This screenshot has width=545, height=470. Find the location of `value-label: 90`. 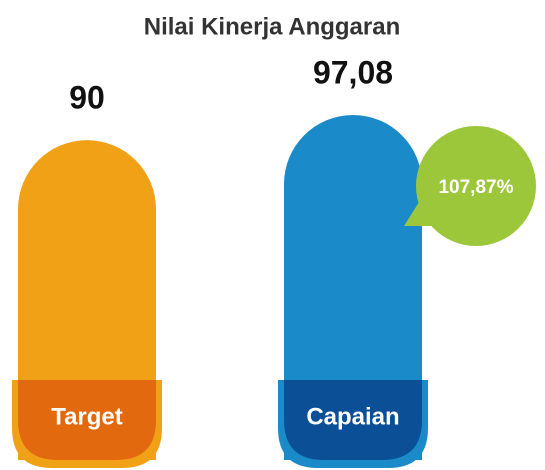

value-label: 90 is located at coordinates (87, 98).